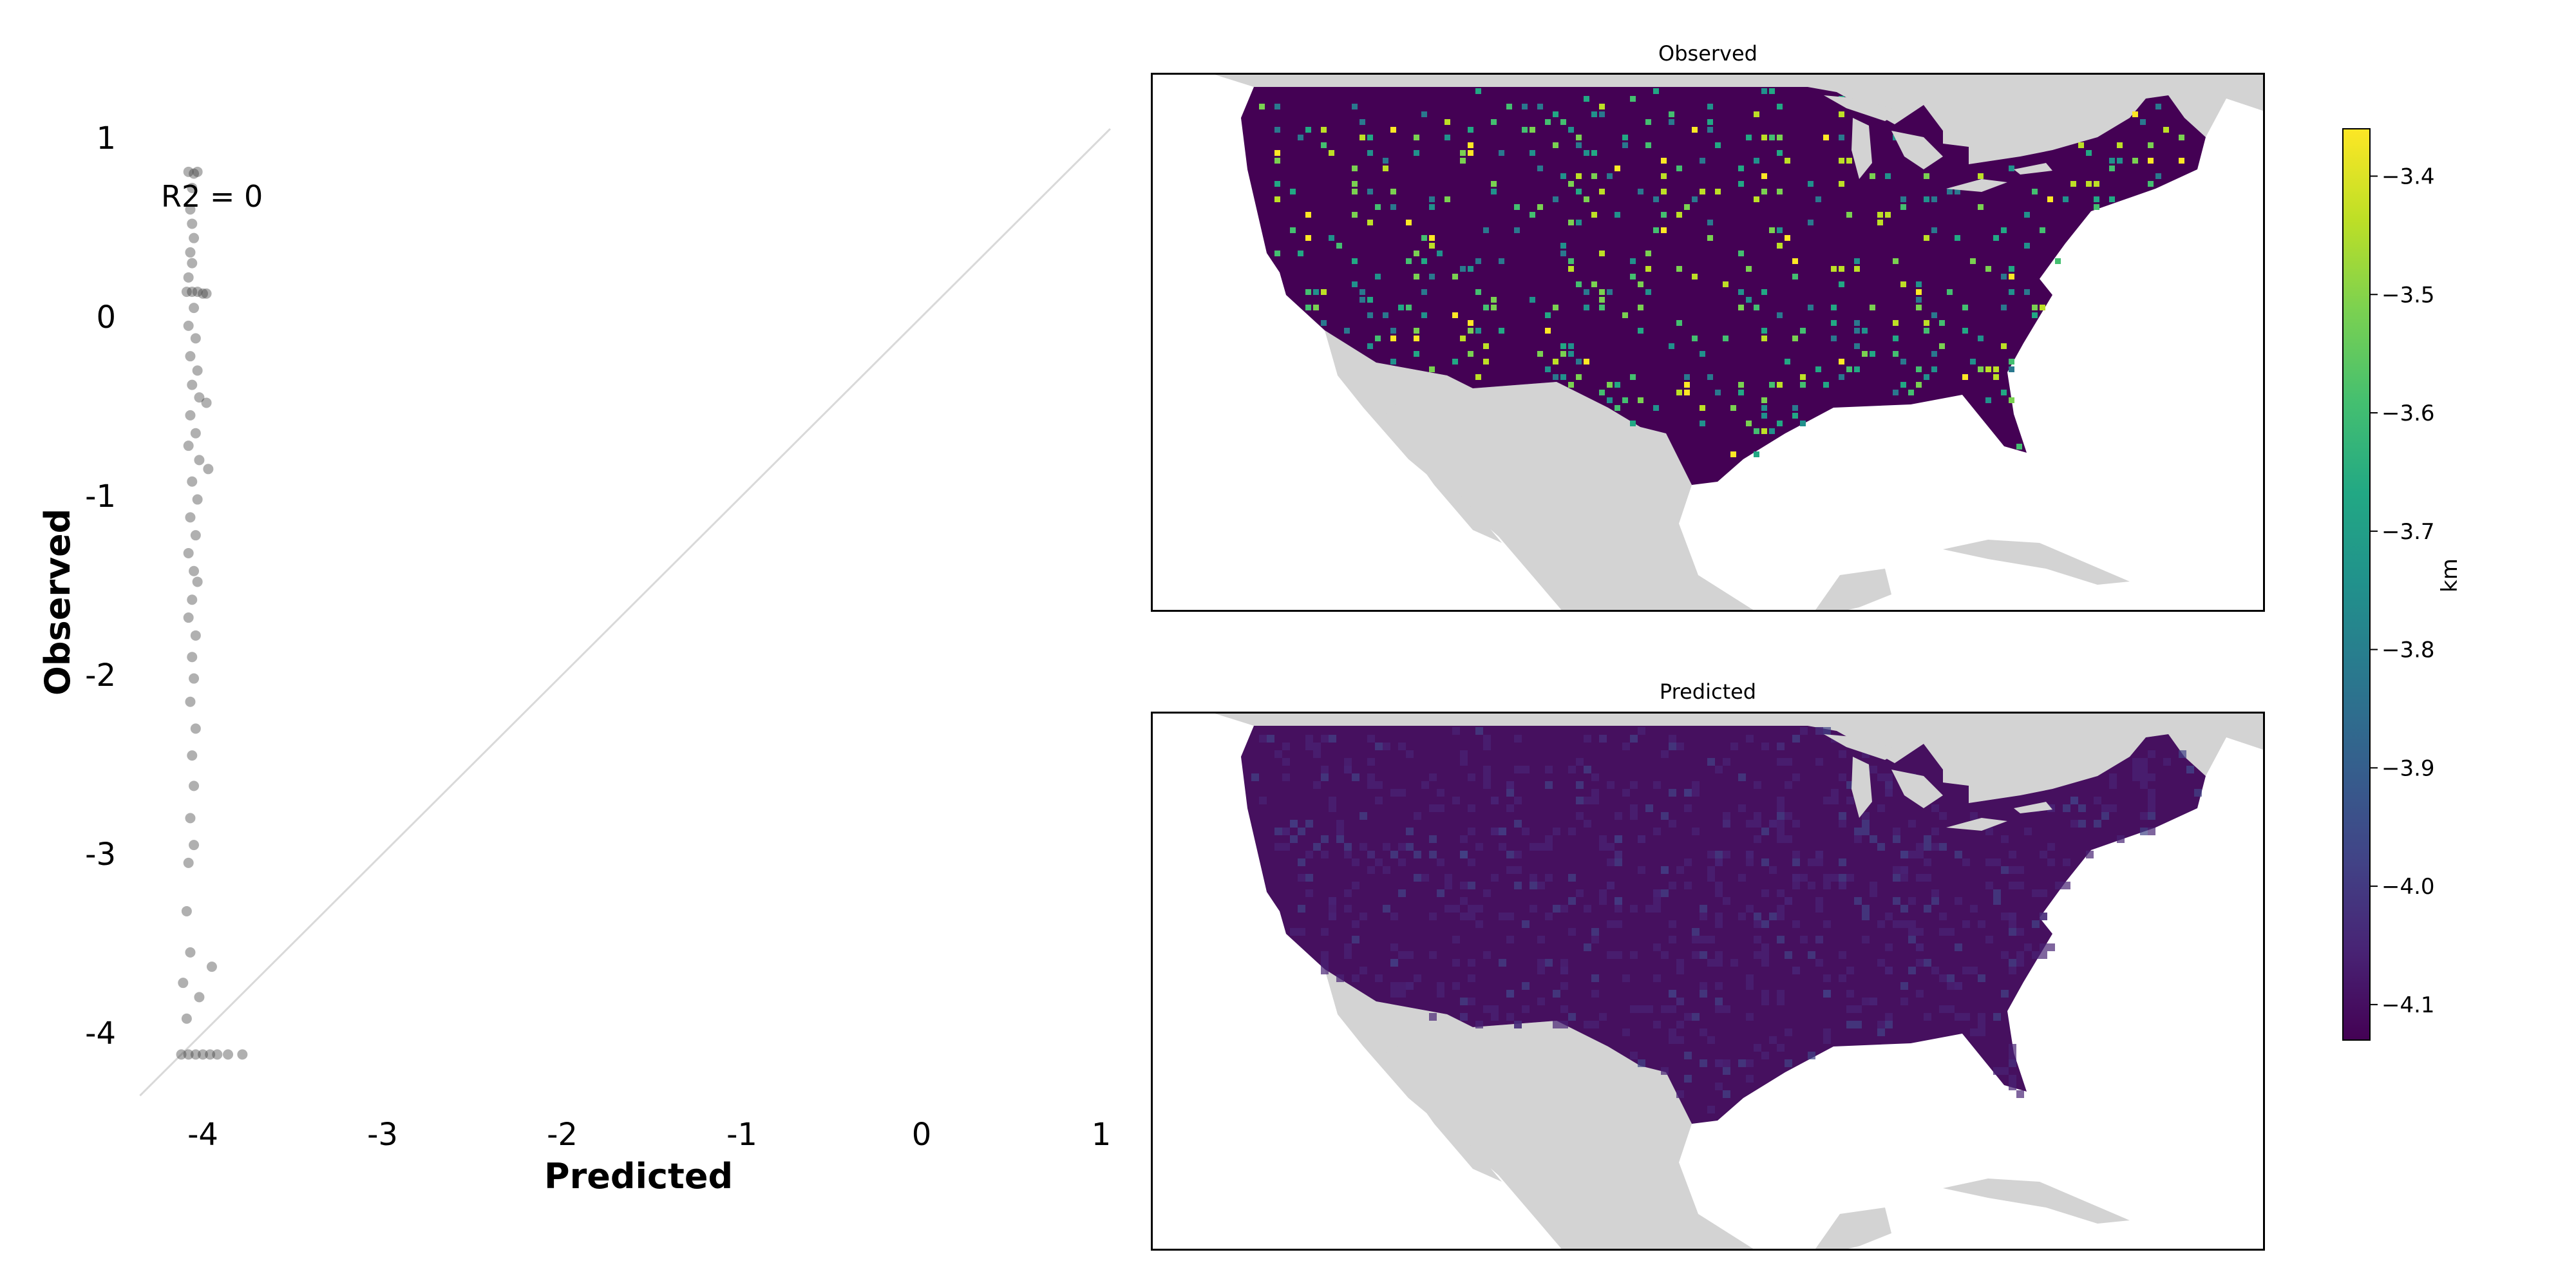 This screenshot has height=1288, width=2576. I want to click on y-tick-label: -3, so click(100, 855).